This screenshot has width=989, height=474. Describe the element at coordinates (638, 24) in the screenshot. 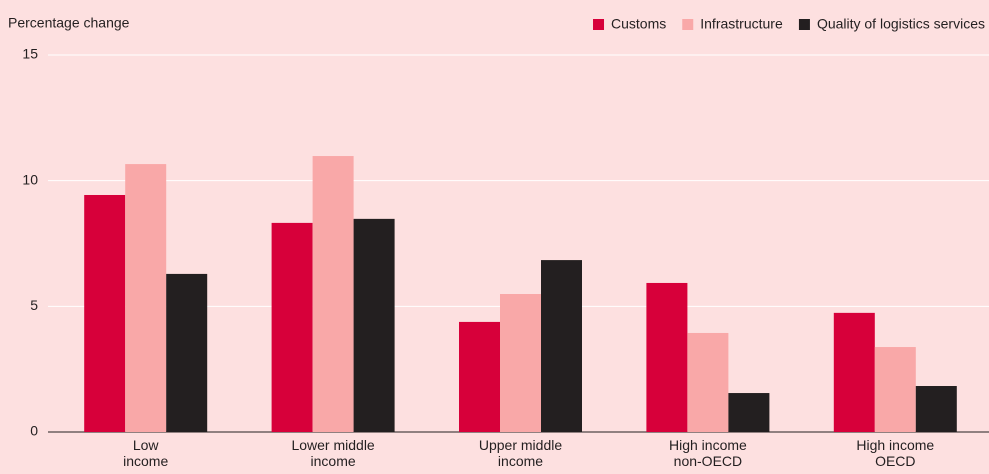

I see `legend-label: Customs` at that location.